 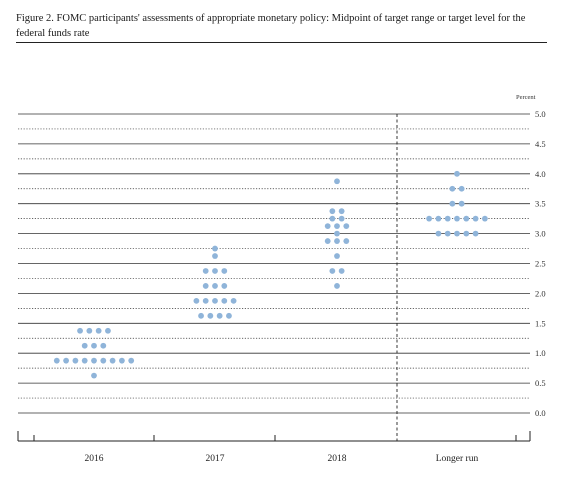 I want to click on x-category-label: 2018, so click(x=337, y=459).